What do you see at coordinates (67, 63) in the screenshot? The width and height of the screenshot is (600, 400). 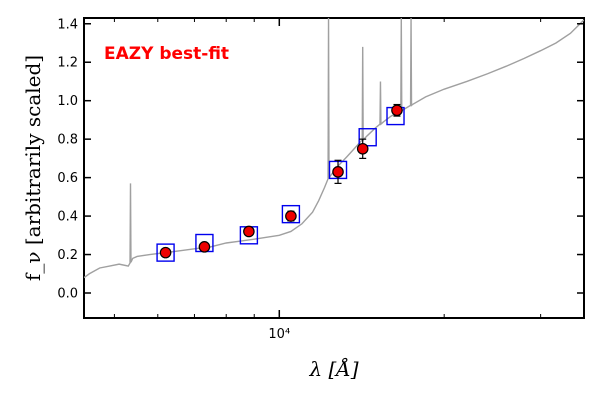 I see `y-tick-label: 1.2` at bounding box center [67, 63].